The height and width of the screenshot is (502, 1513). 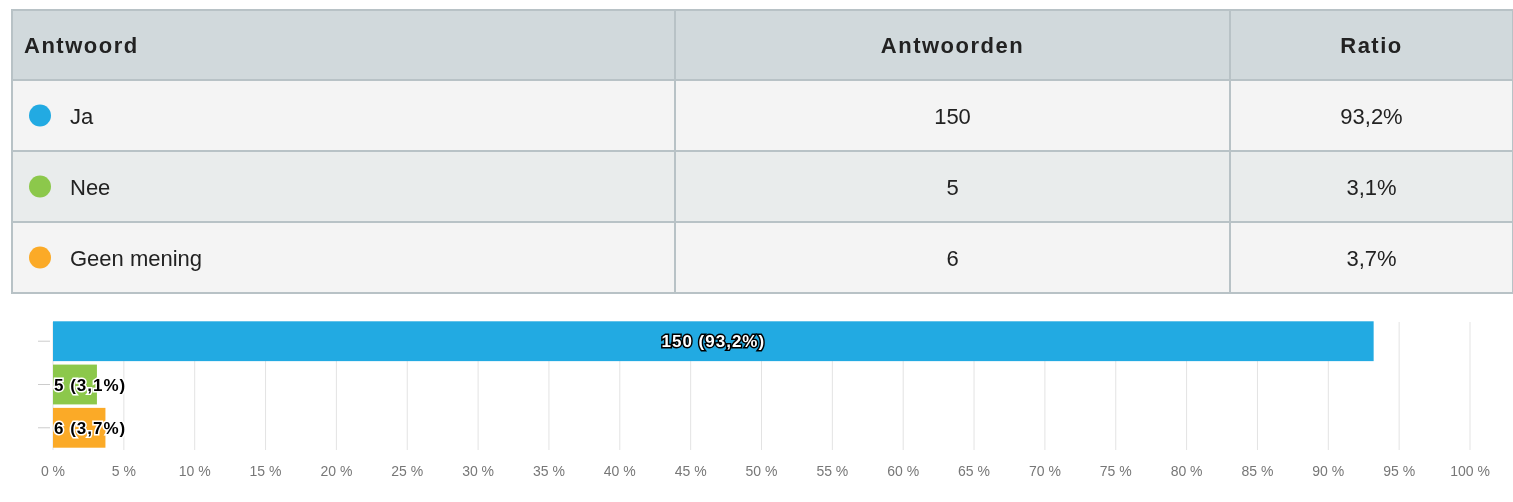 I want to click on x-tick-label: 20 %, so click(x=336, y=471).